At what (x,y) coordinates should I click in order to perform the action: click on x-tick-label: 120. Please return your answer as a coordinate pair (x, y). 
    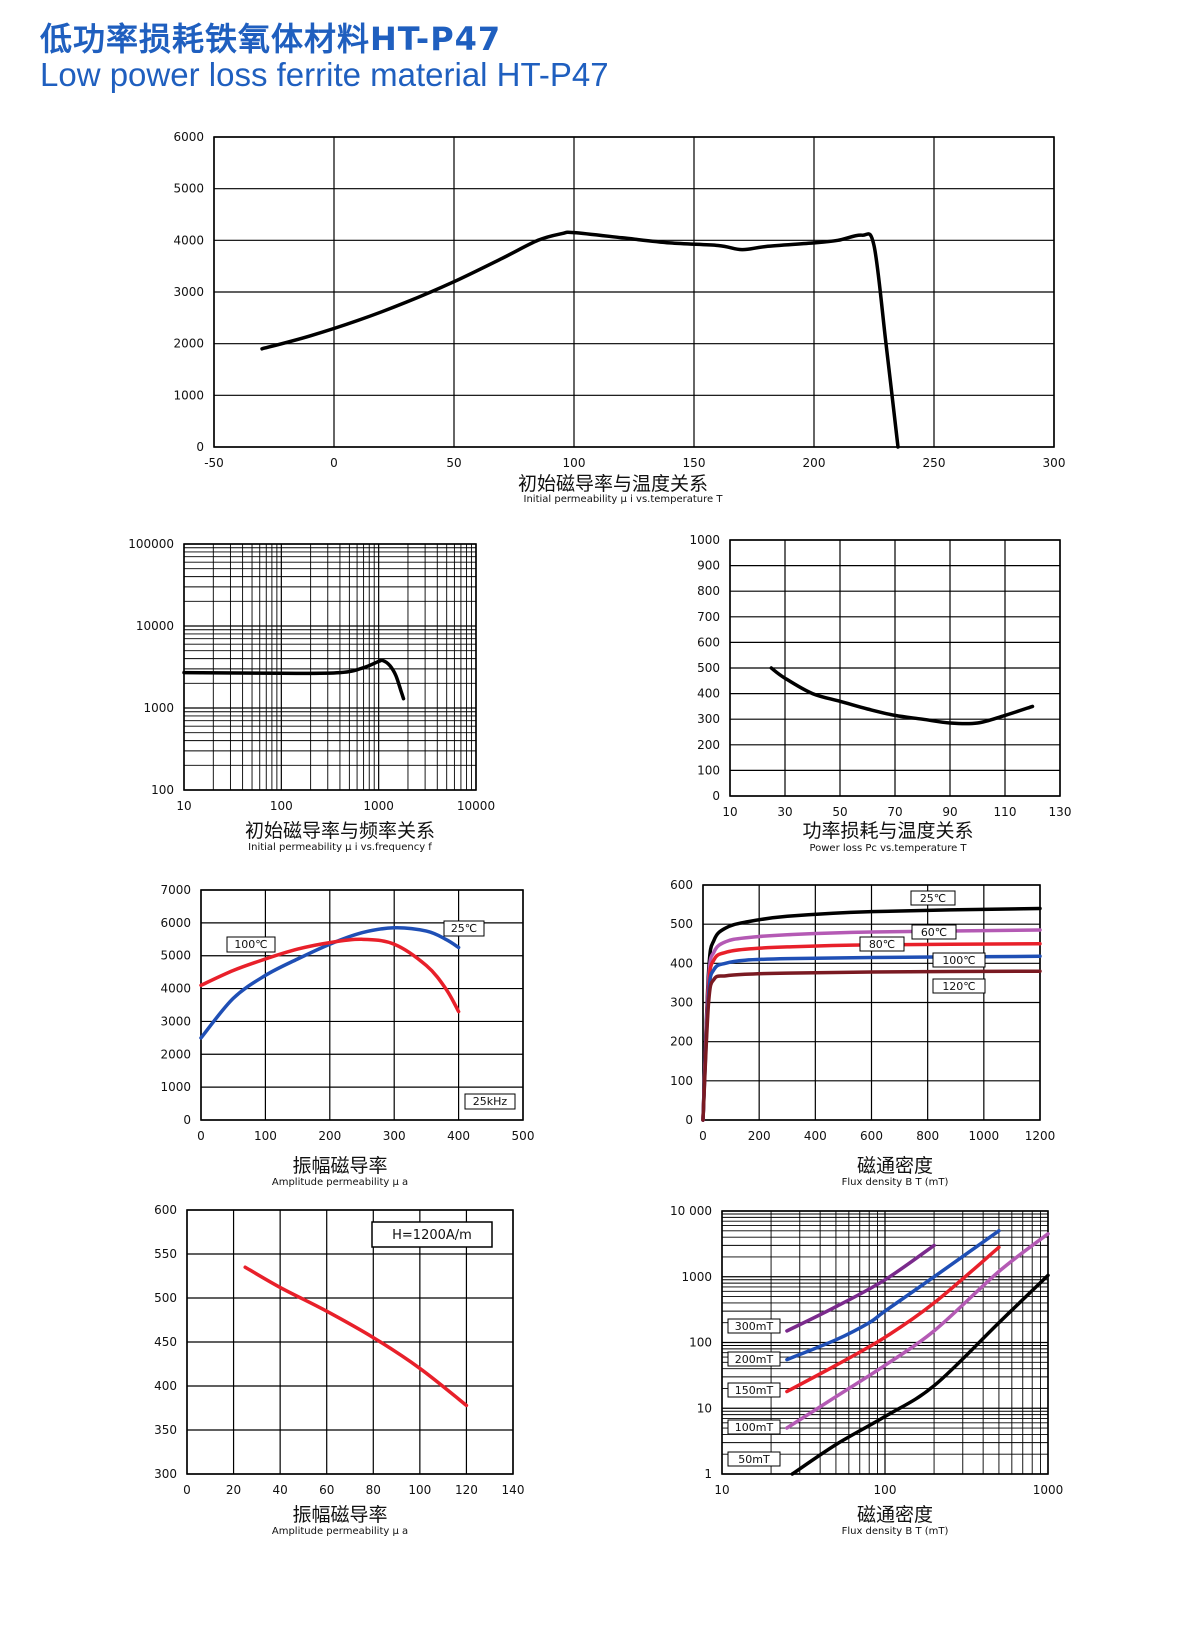
    Looking at the image, I should click on (466, 1490).